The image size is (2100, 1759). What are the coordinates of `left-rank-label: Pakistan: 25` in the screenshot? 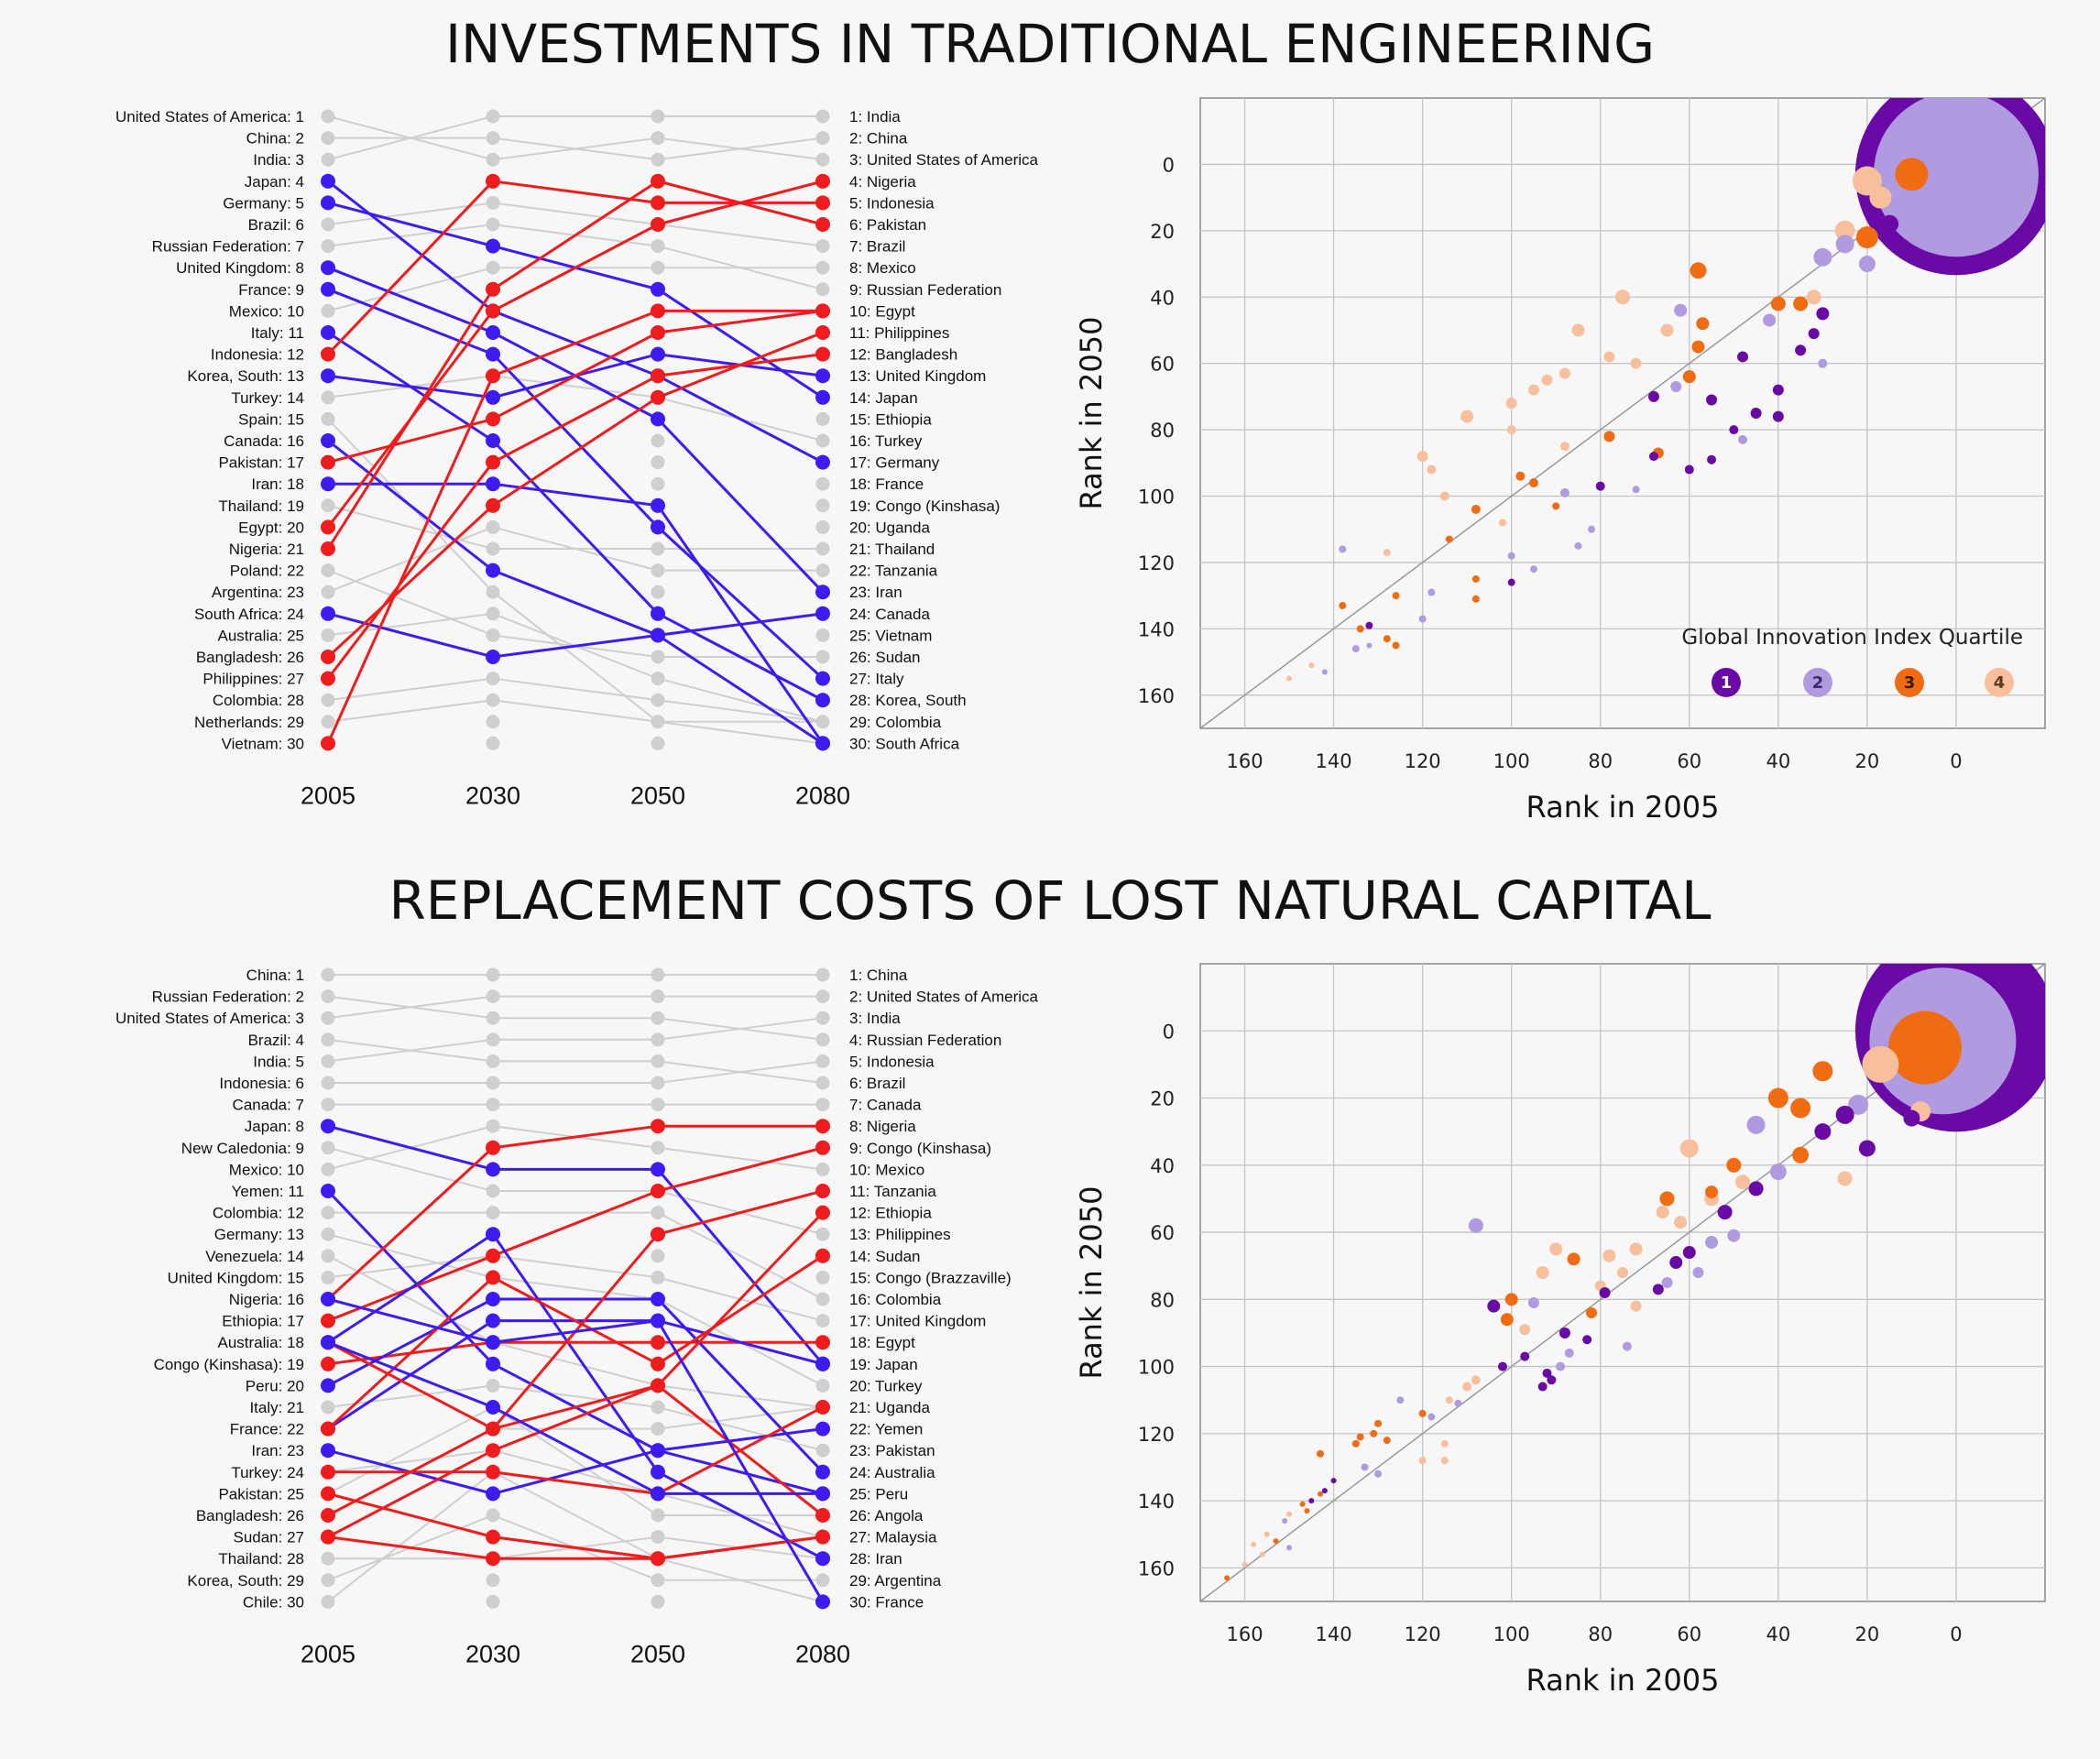 It's located at (261, 1493).